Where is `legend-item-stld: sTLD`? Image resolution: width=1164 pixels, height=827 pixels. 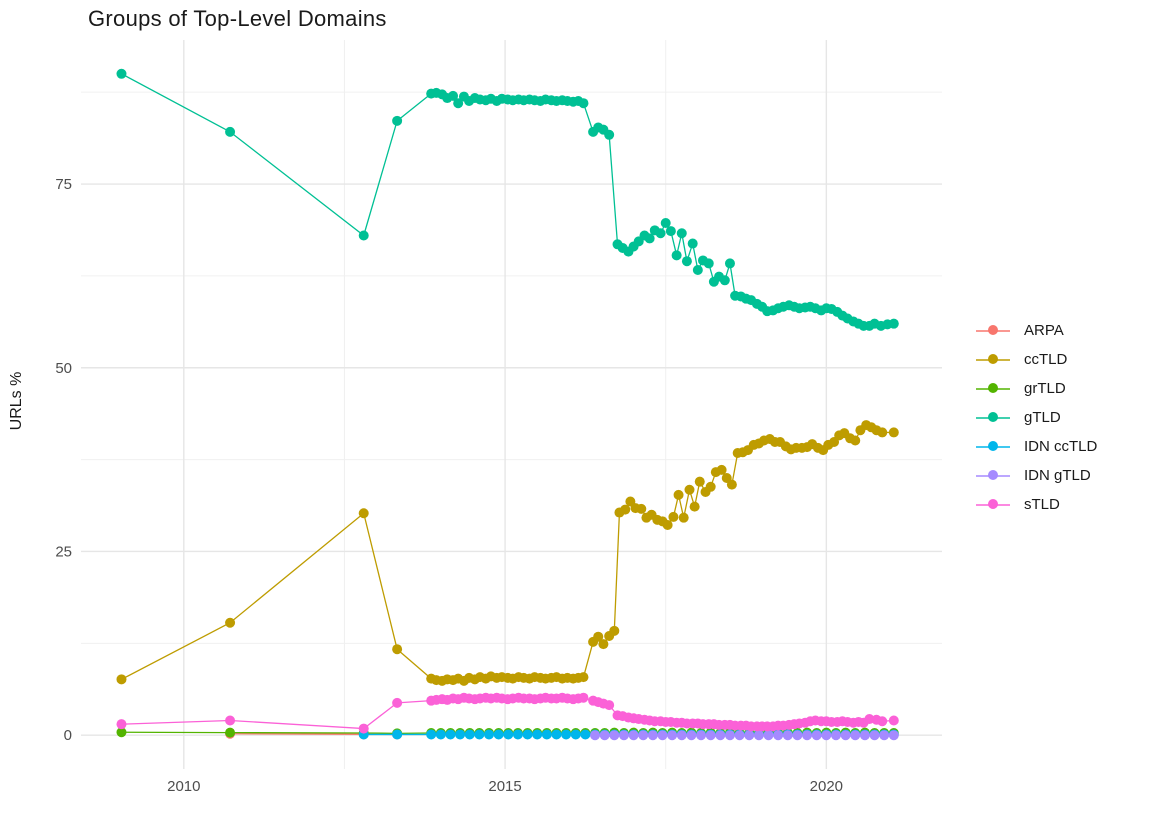
legend-item-stld: sTLD is located at coordinates (1036, 504).